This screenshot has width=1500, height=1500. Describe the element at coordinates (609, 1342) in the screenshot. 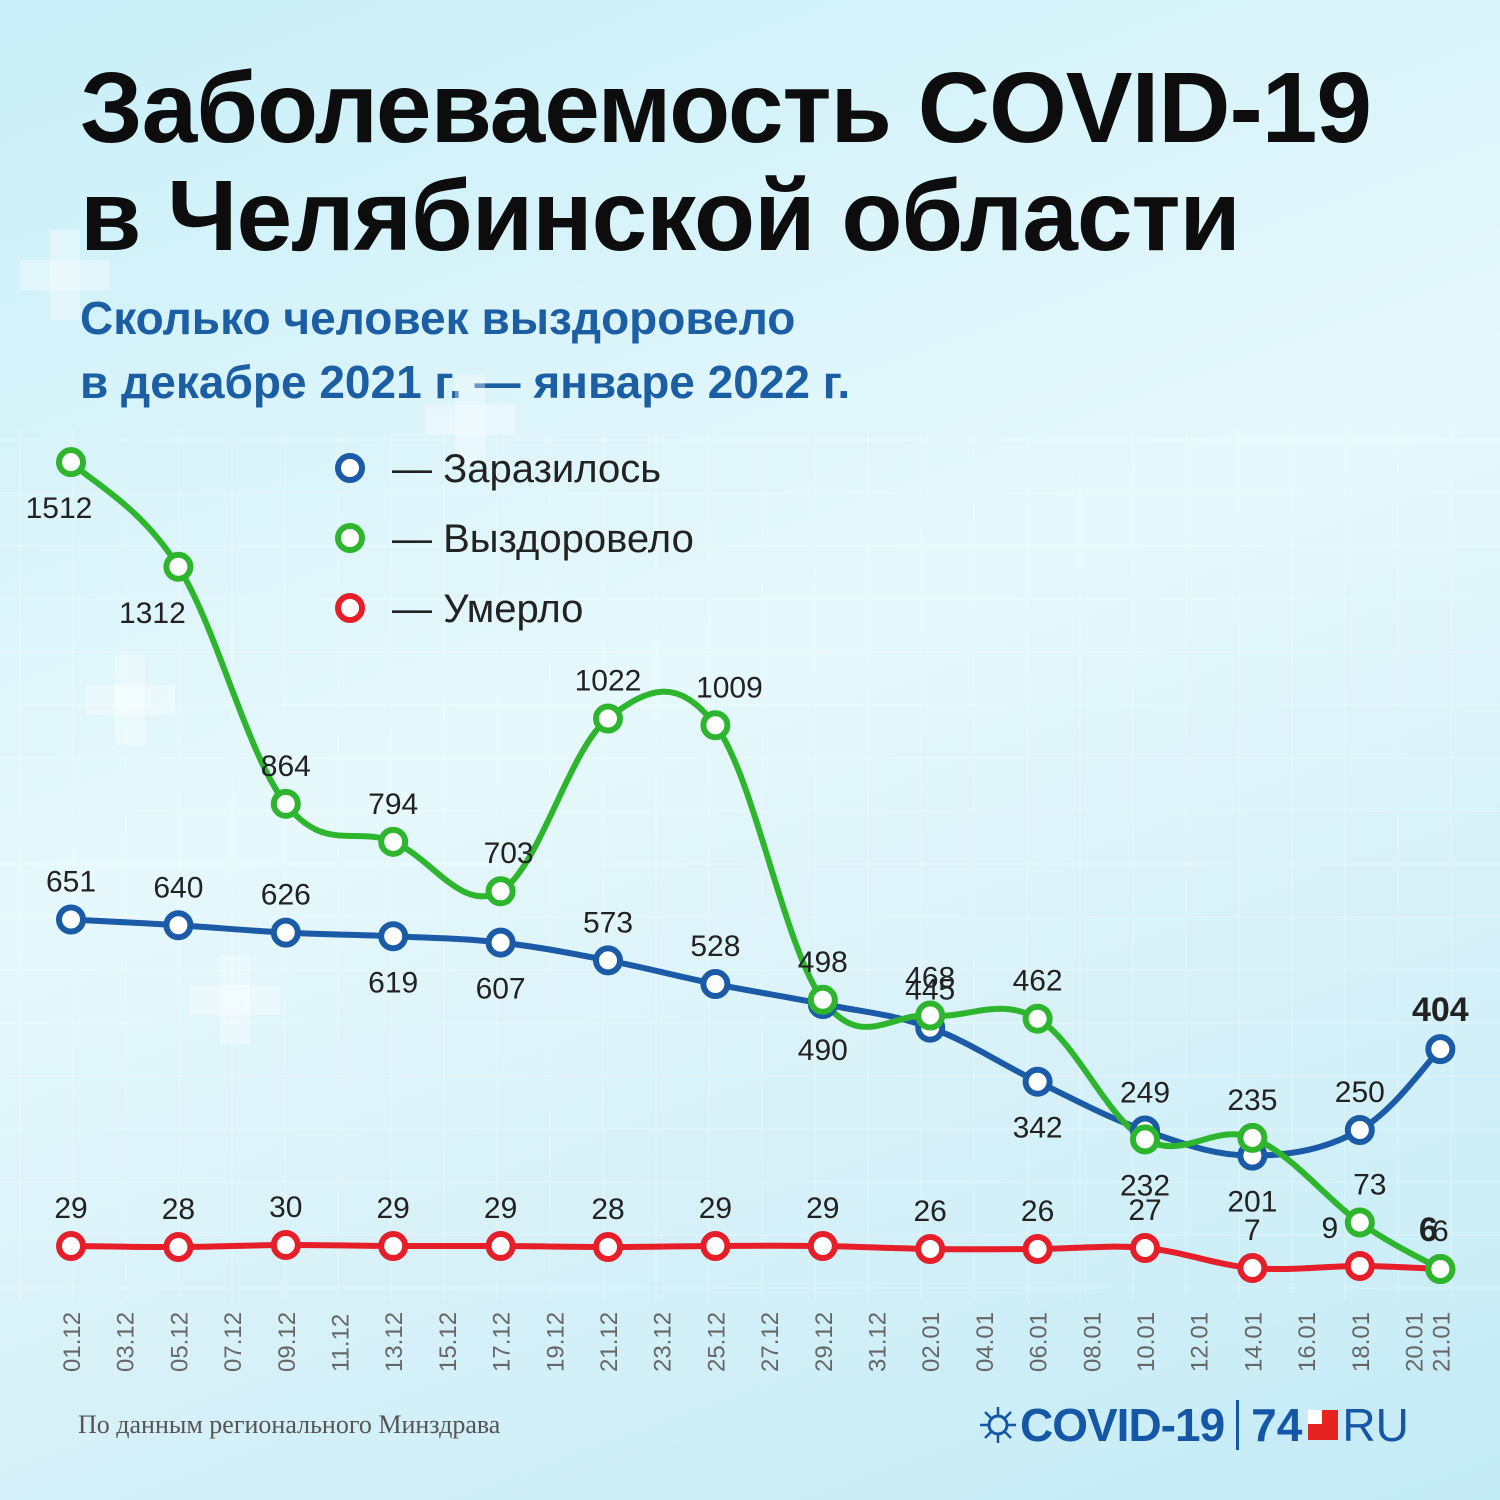

I see `x-tick-label: 21.12` at that location.